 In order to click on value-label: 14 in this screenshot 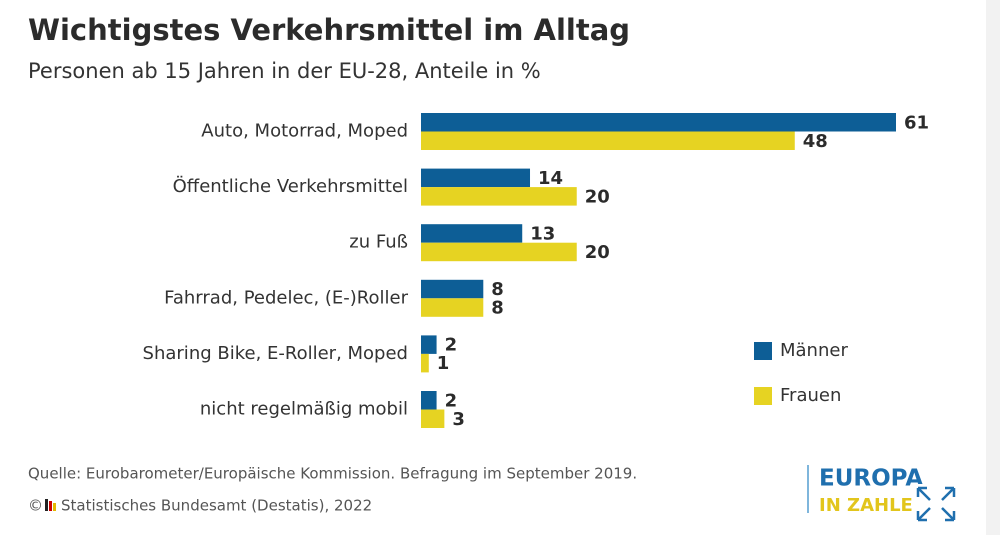, I will do `click(550, 178)`.